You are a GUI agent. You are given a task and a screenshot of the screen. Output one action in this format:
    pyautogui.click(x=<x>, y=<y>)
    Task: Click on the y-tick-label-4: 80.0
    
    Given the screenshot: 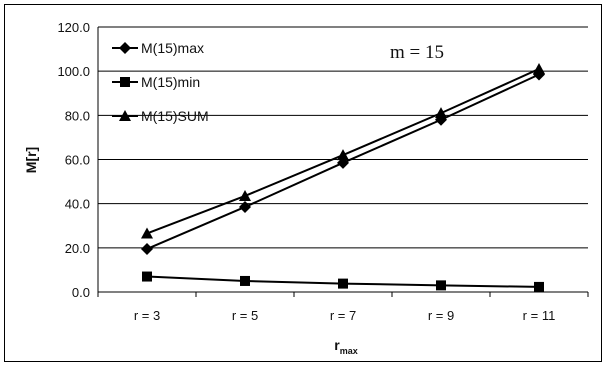 What is the action you would take?
    pyautogui.click(x=77, y=115)
    